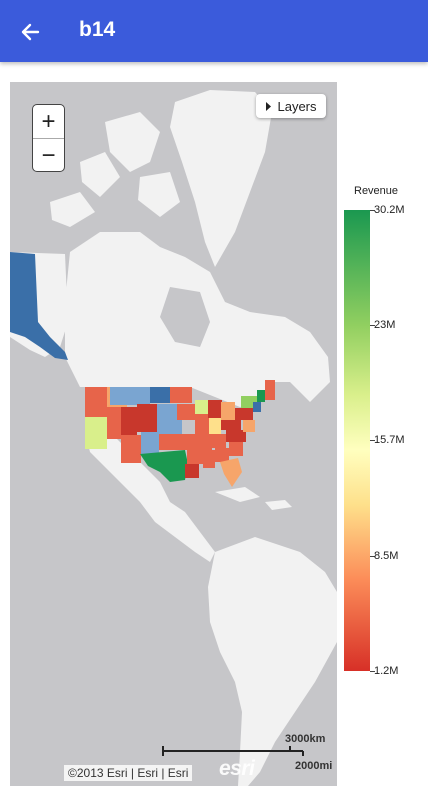 Image resolution: width=428 pixels, height=800 pixels. I want to click on zoom-control: + −, so click(48, 138).